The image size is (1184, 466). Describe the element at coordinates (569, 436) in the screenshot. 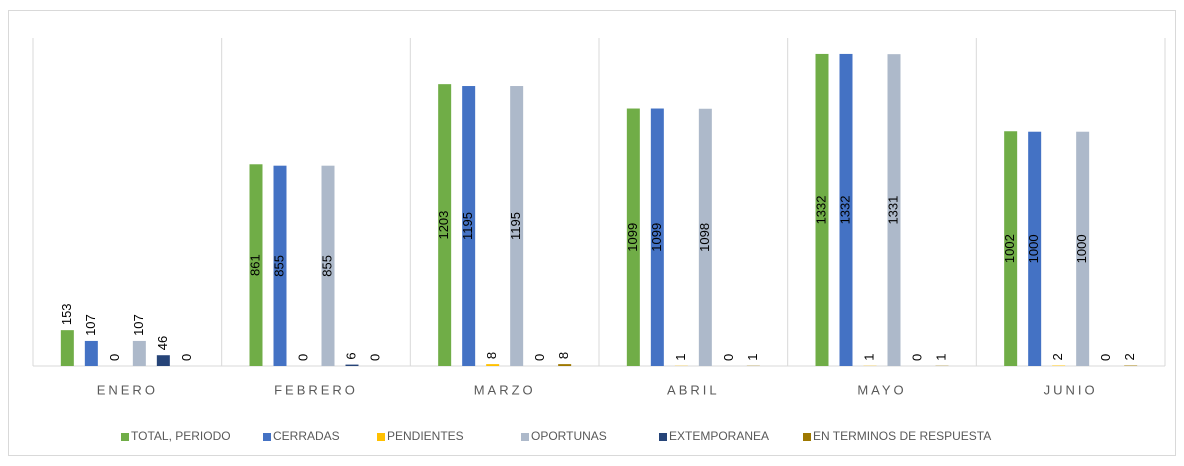

I see `legend-label: OPORTUNAS` at that location.